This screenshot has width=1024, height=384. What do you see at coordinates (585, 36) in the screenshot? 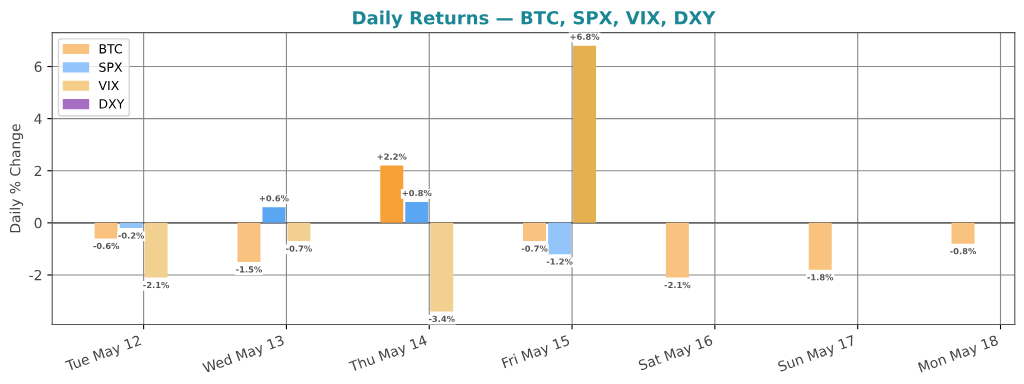
I see `data-label: +6.8%` at bounding box center [585, 36].